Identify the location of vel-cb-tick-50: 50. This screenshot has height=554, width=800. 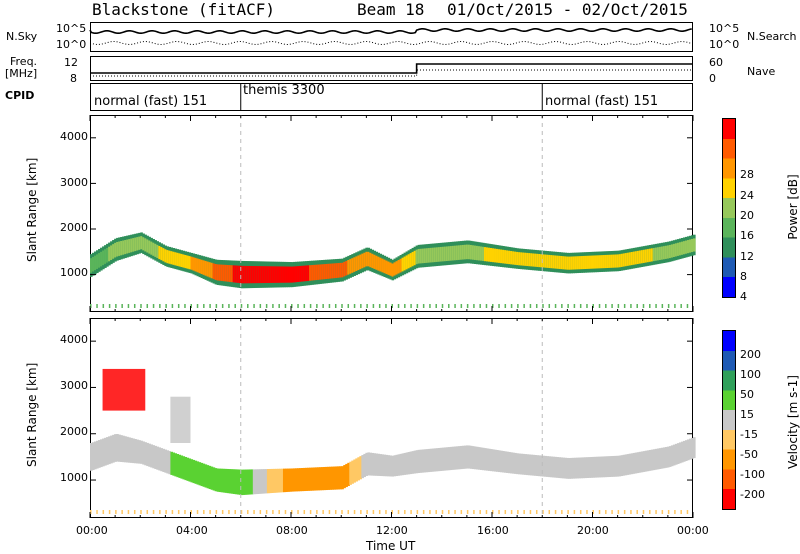
(747, 394).